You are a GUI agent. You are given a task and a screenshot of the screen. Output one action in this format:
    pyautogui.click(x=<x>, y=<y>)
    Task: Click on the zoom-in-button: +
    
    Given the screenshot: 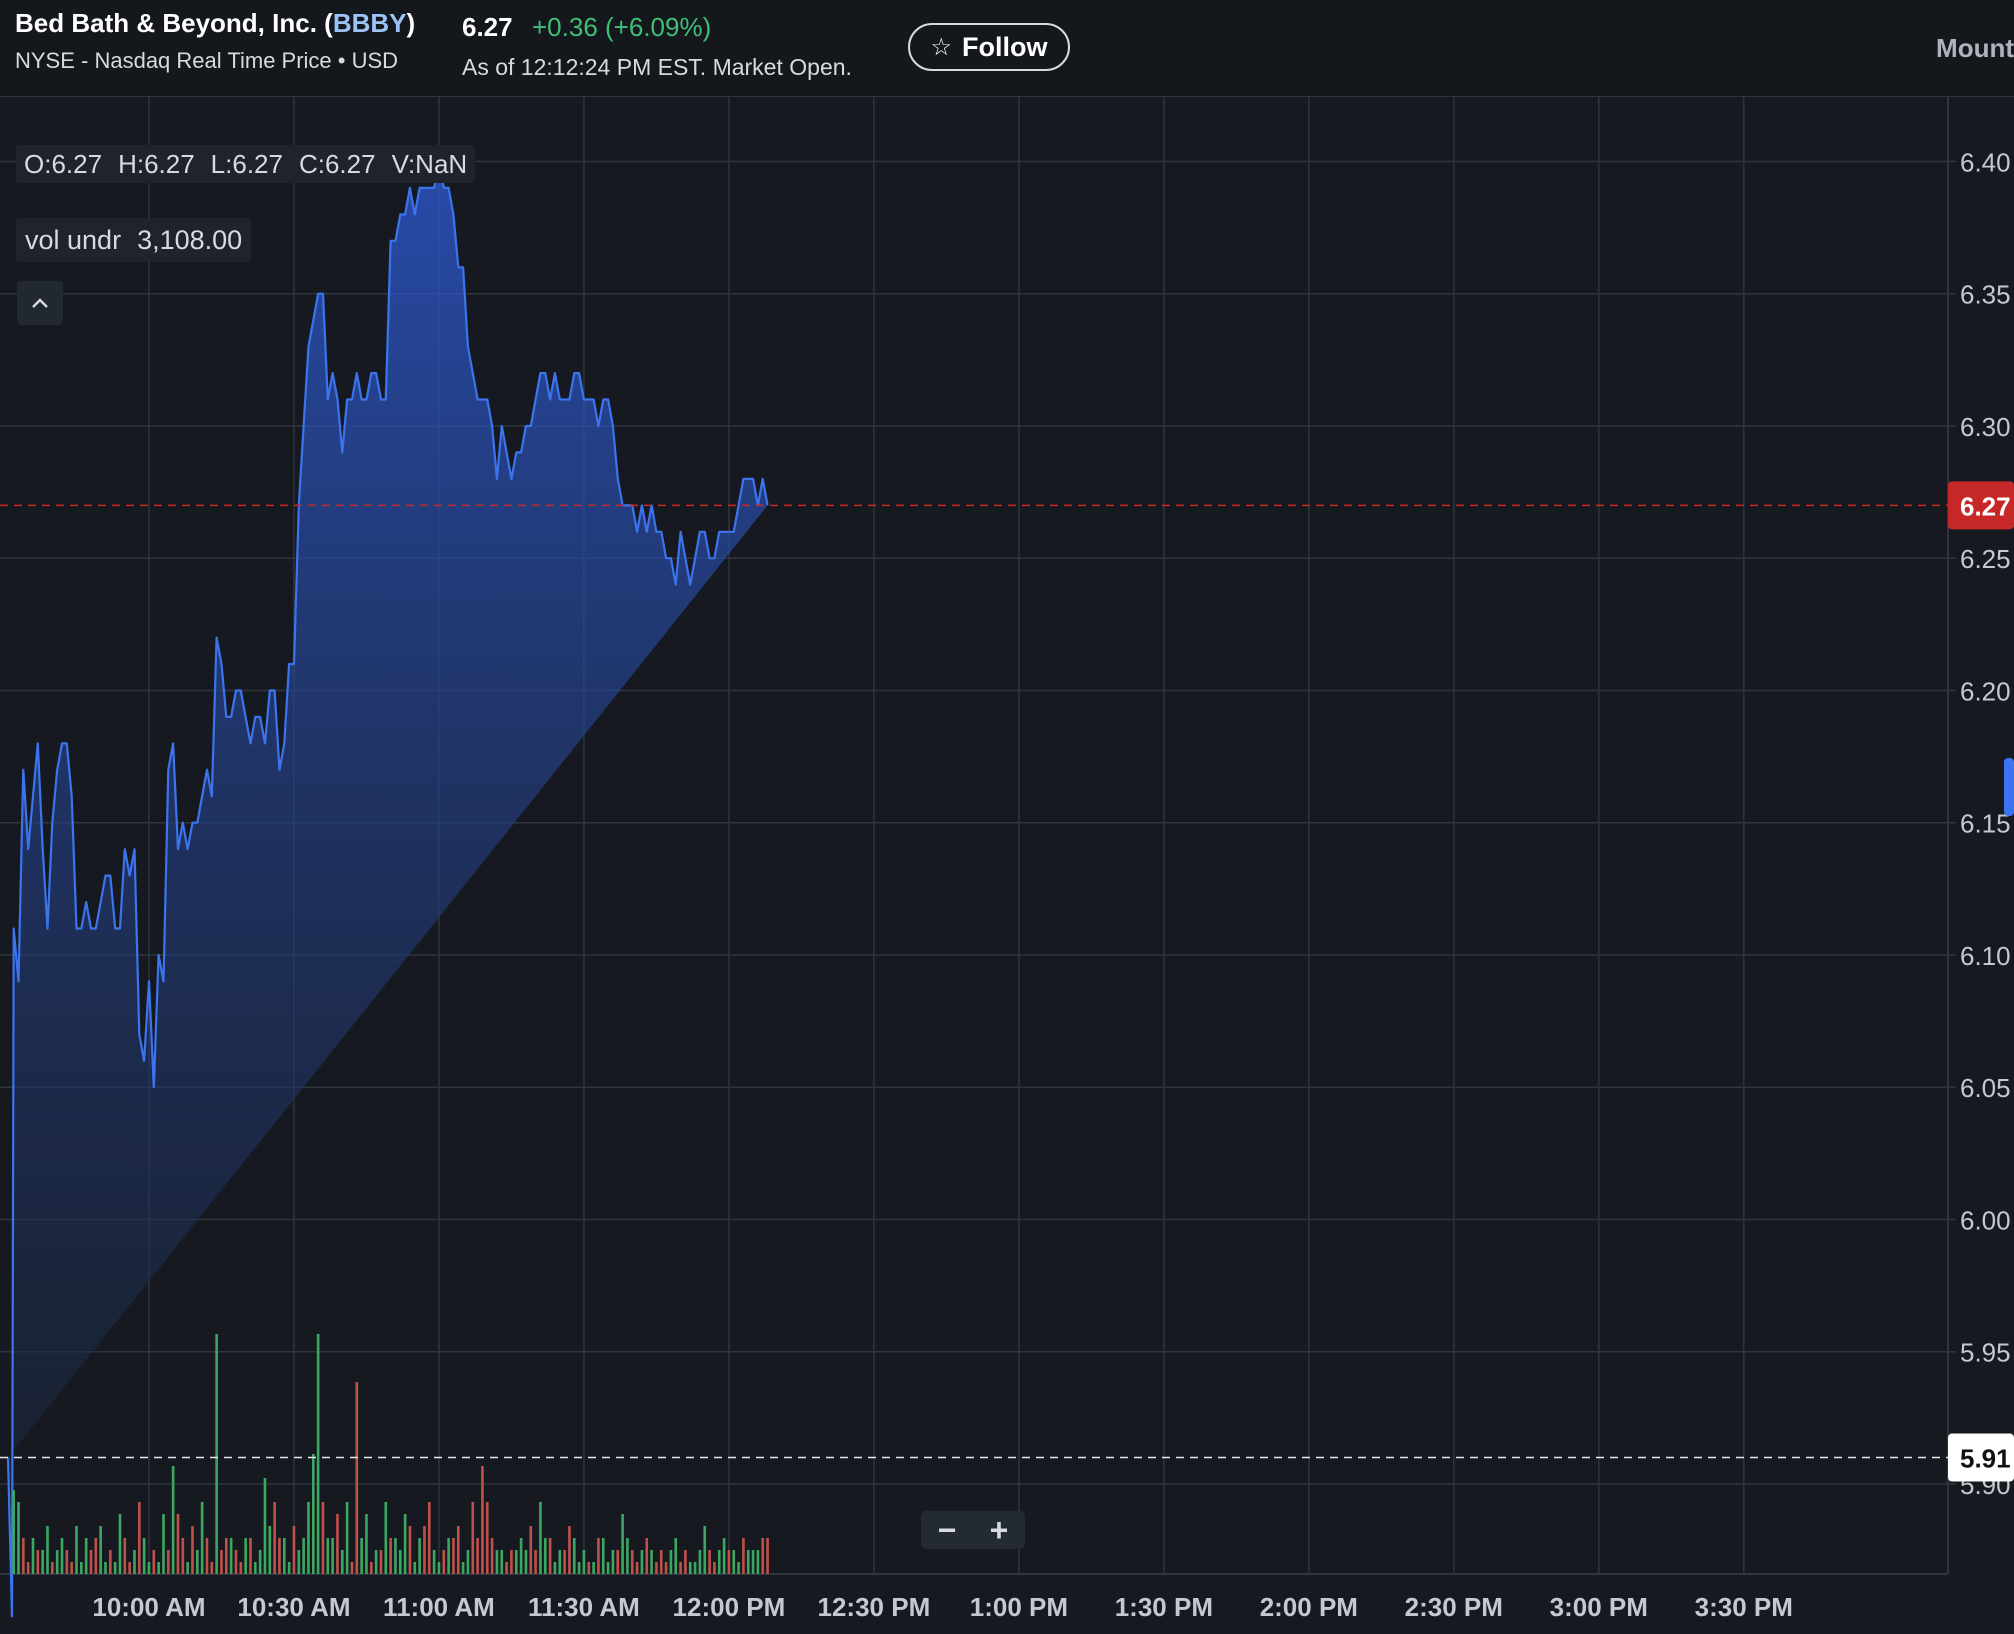 What is the action you would take?
    pyautogui.click(x=999, y=1529)
    